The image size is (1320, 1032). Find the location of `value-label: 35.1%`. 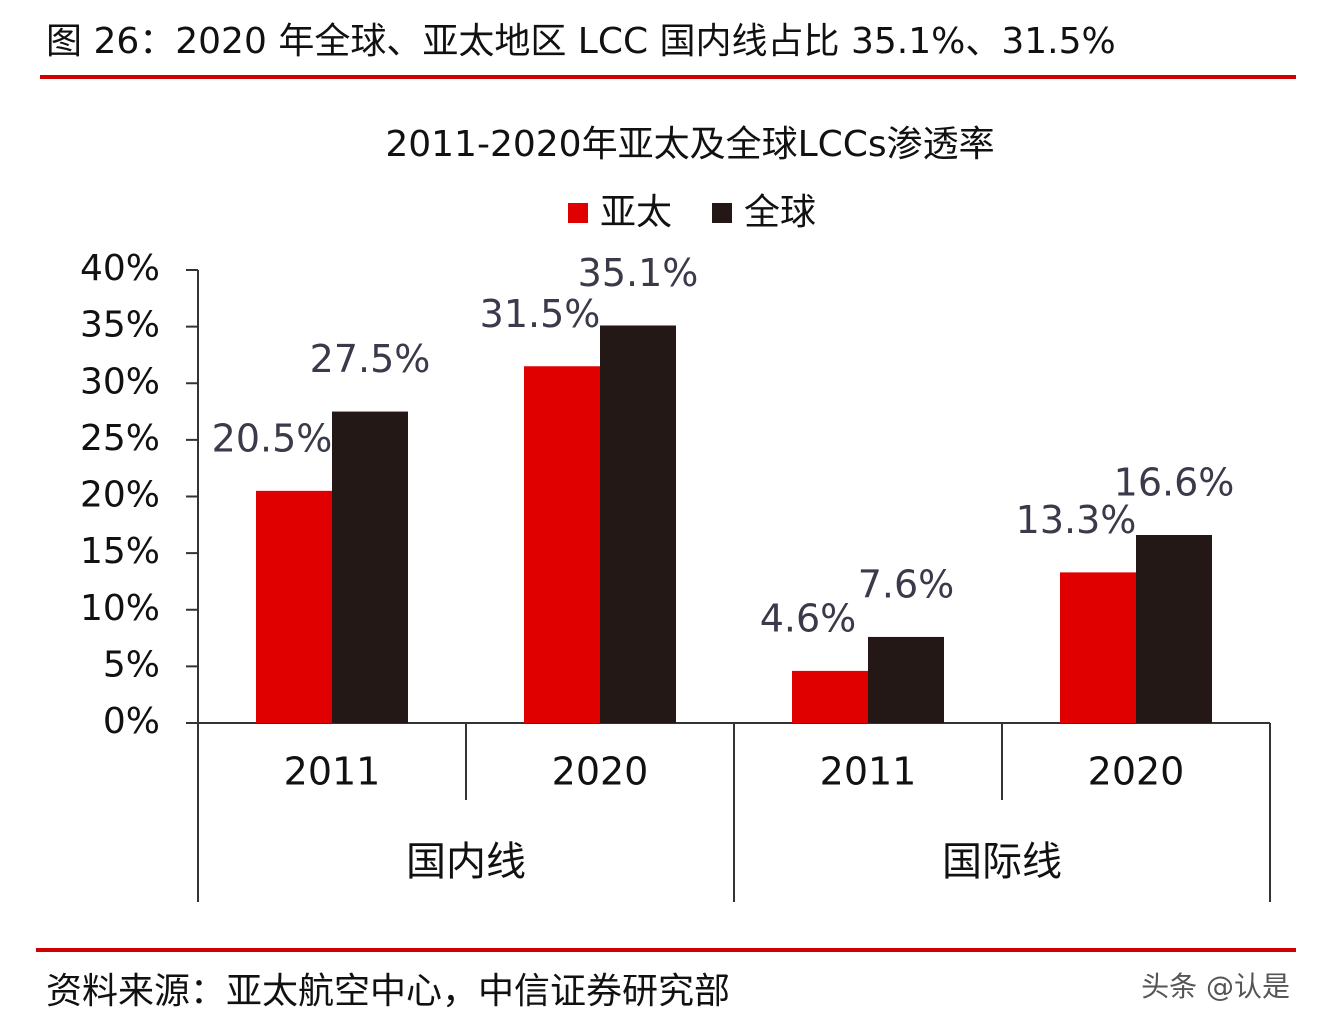

value-label: 35.1% is located at coordinates (638, 273).